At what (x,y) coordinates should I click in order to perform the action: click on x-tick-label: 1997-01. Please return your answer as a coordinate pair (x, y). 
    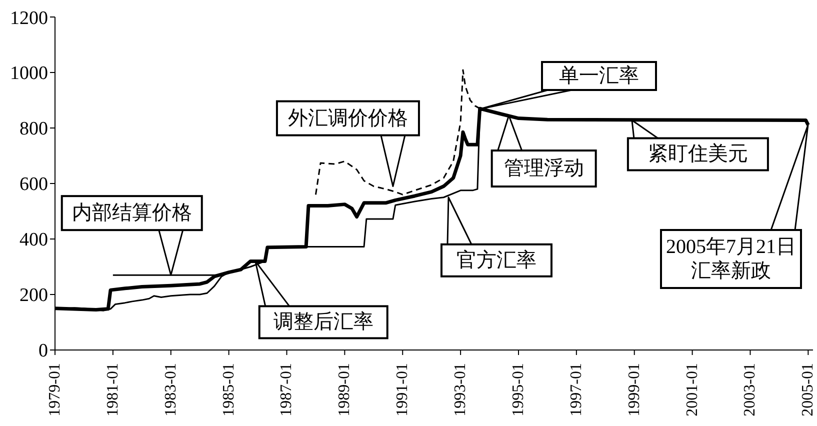
    Looking at the image, I should click on (576, 389).